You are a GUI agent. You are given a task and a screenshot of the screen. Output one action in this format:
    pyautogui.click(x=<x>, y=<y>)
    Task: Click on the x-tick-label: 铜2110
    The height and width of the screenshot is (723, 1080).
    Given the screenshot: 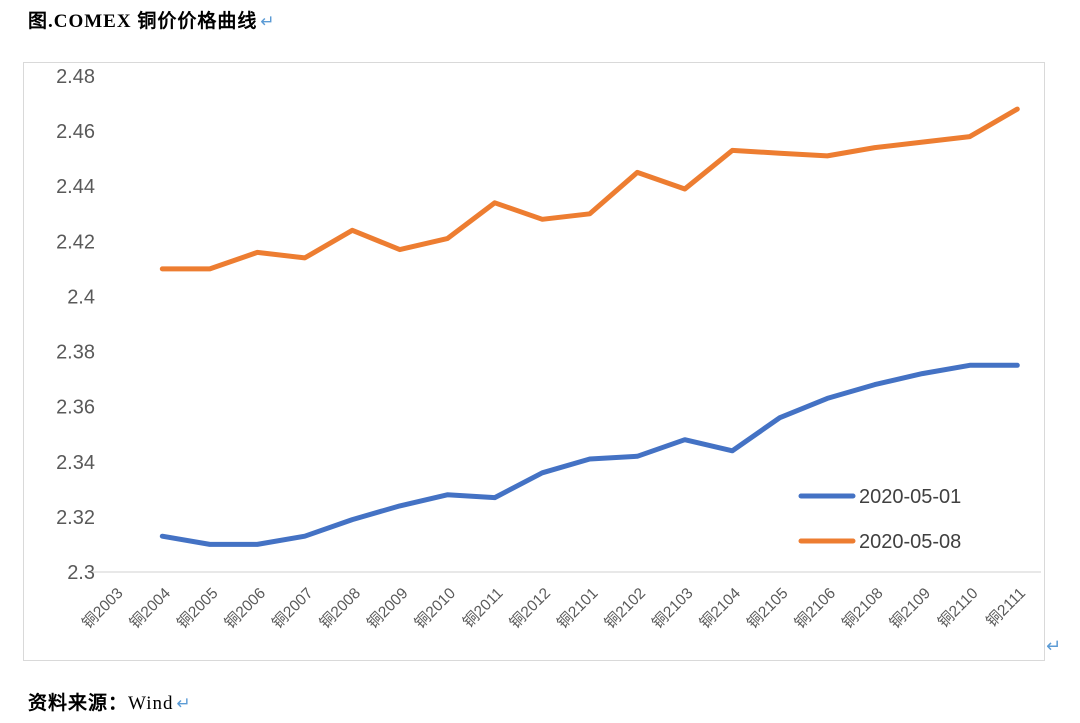 What is the action you would take?
    pyautogui.click(x=958, y=608)
    